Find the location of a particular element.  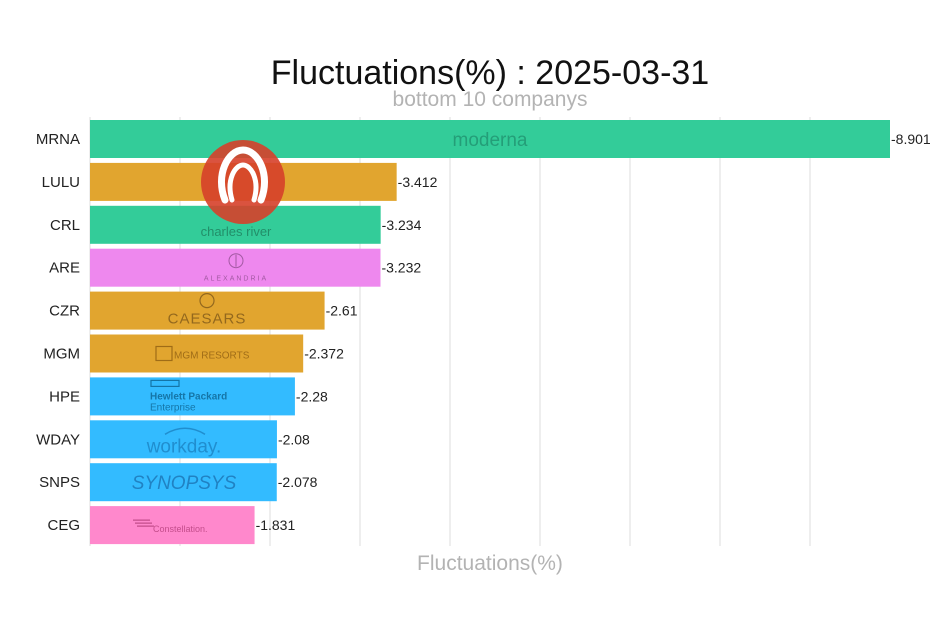

caesars-logo: CAESARS is located at coordinates (207, 310).